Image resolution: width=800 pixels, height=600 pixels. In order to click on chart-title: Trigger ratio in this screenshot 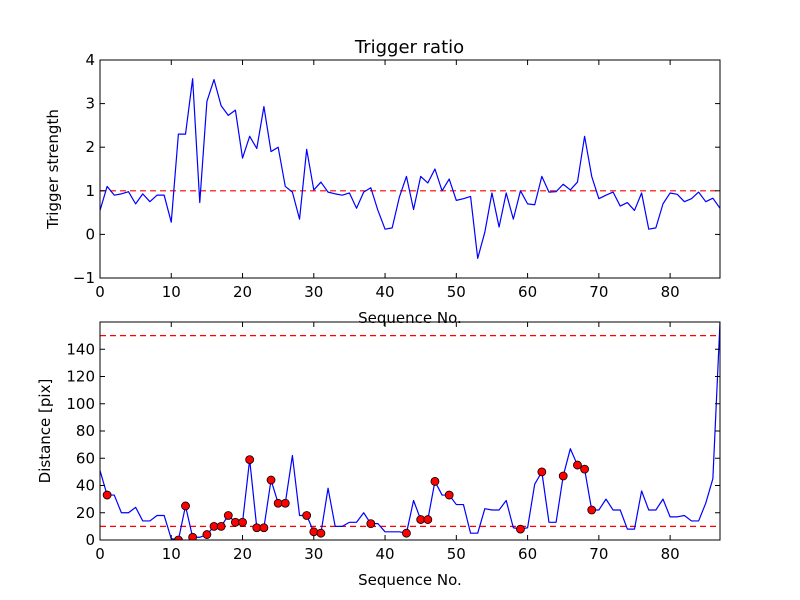, I will do `click(409, 47)`.